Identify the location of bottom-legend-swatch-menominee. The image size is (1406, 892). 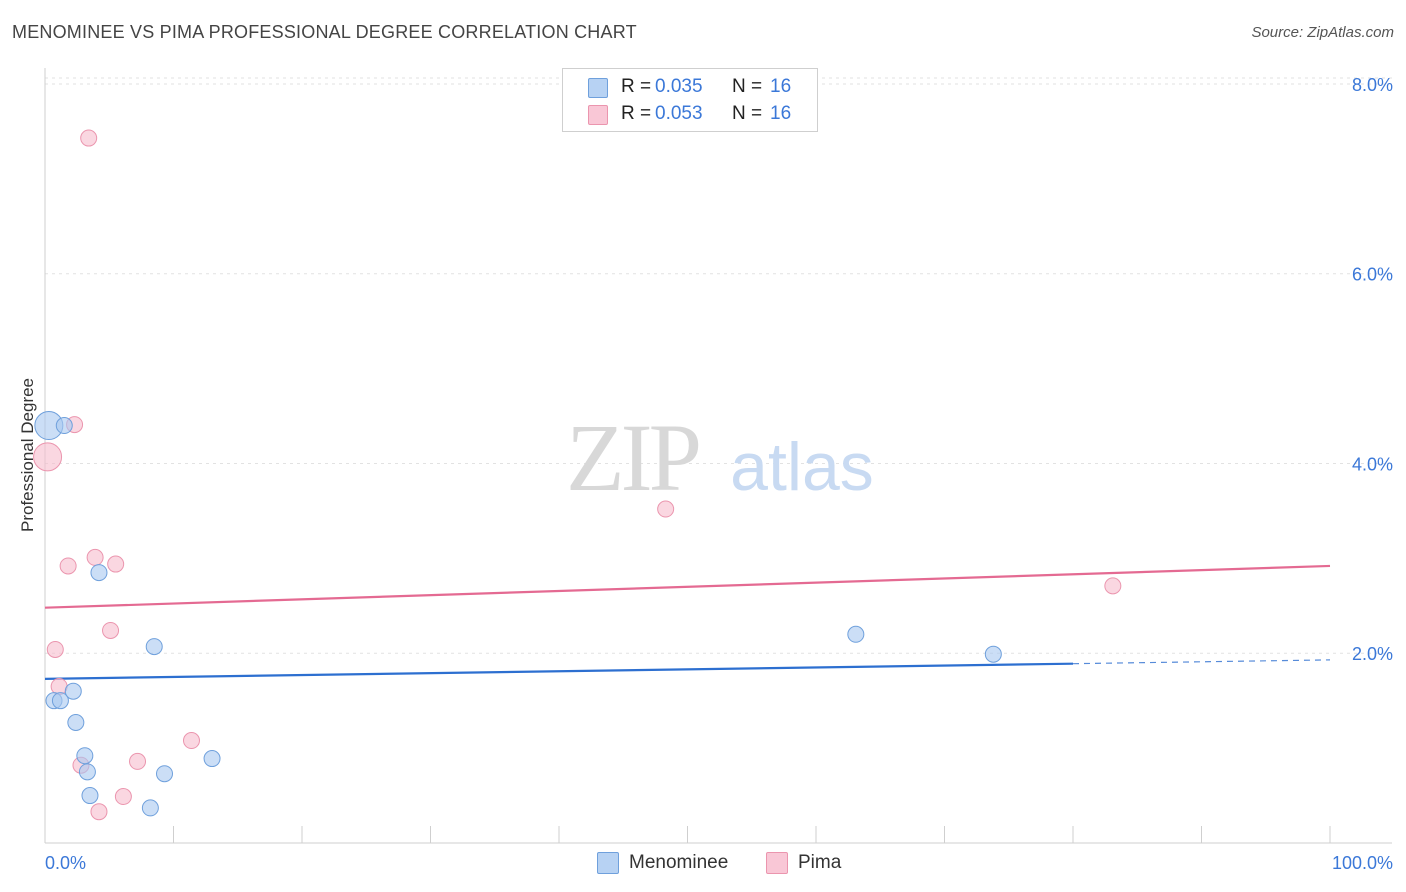
(608, 863).